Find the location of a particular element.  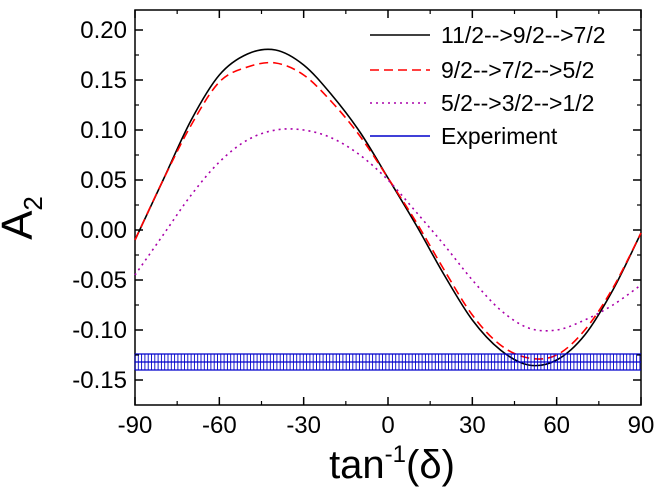

x-tick-label: 60 is located at coordinates (556, 425).